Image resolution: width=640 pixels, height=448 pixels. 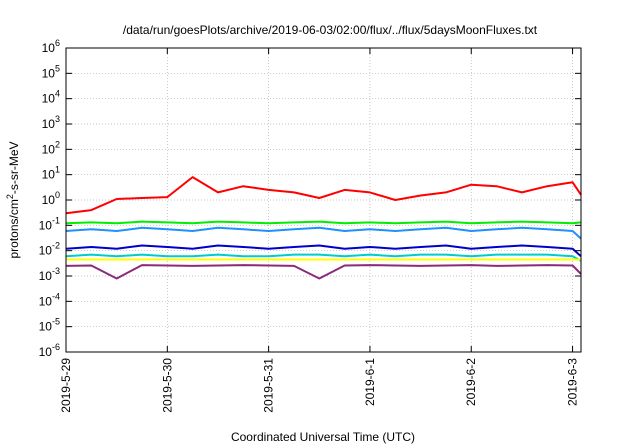 I want to click on y-tick-label: 10⁶, so click(x=51, y=46).